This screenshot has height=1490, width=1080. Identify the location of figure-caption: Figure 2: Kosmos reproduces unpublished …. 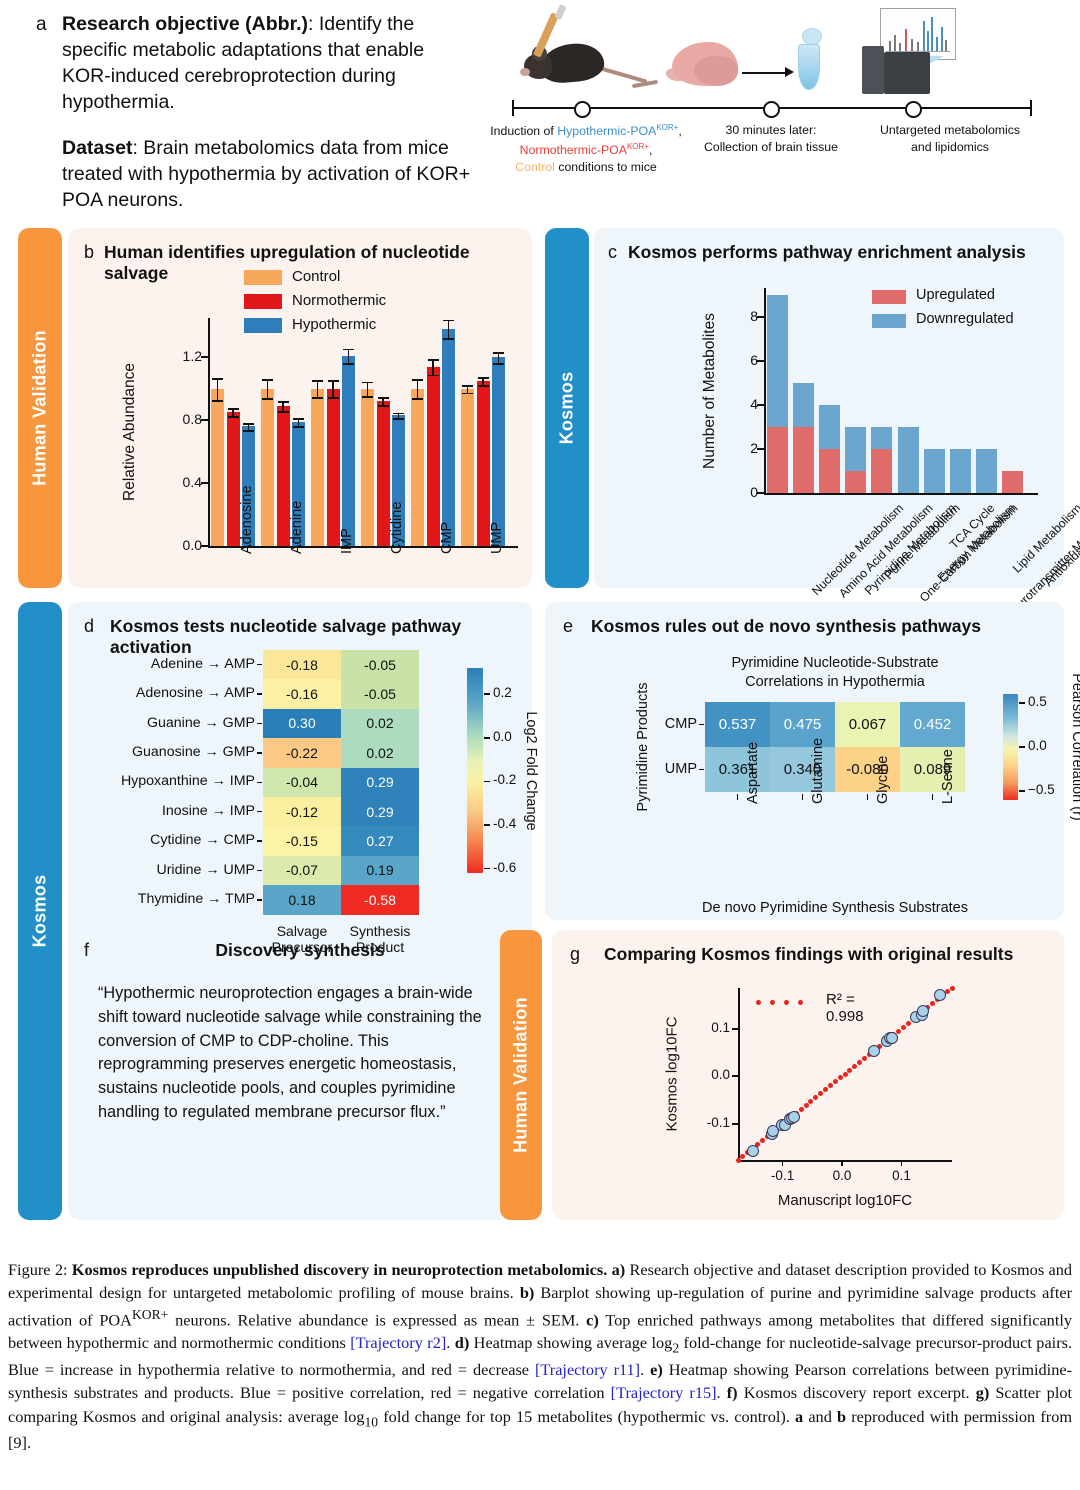
(540, 1356).